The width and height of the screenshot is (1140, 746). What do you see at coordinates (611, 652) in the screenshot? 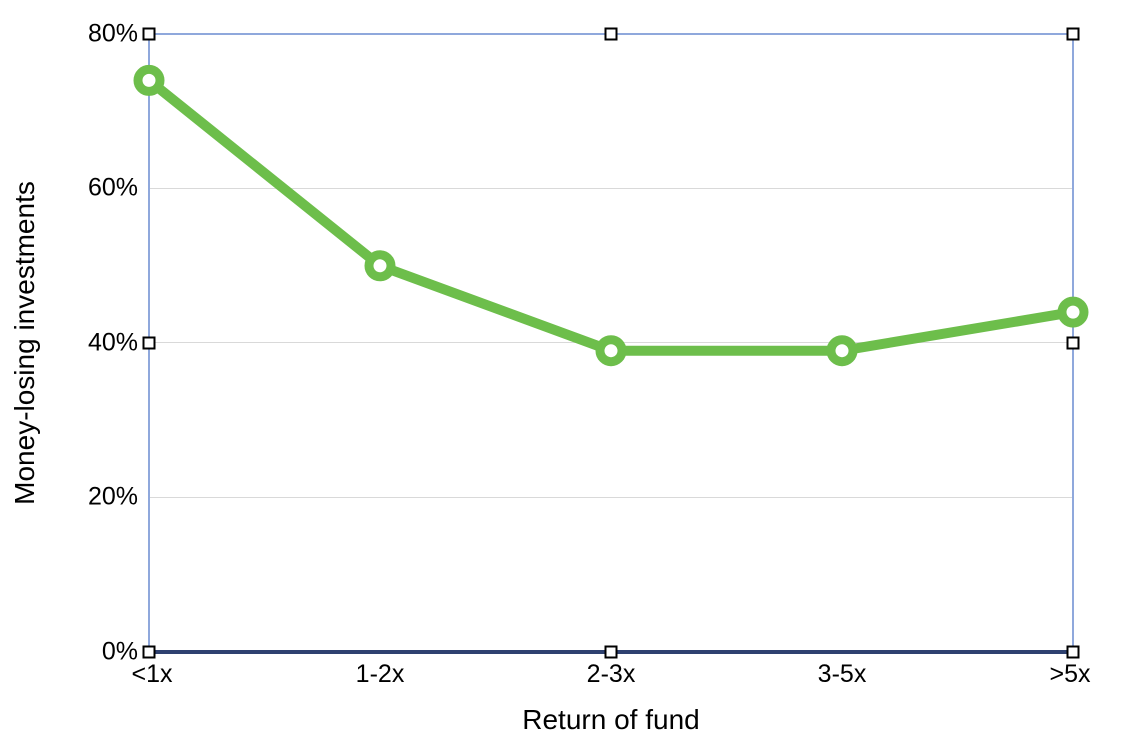
I see `selection-handle-bottom-center` at bounding box center [611, 652].